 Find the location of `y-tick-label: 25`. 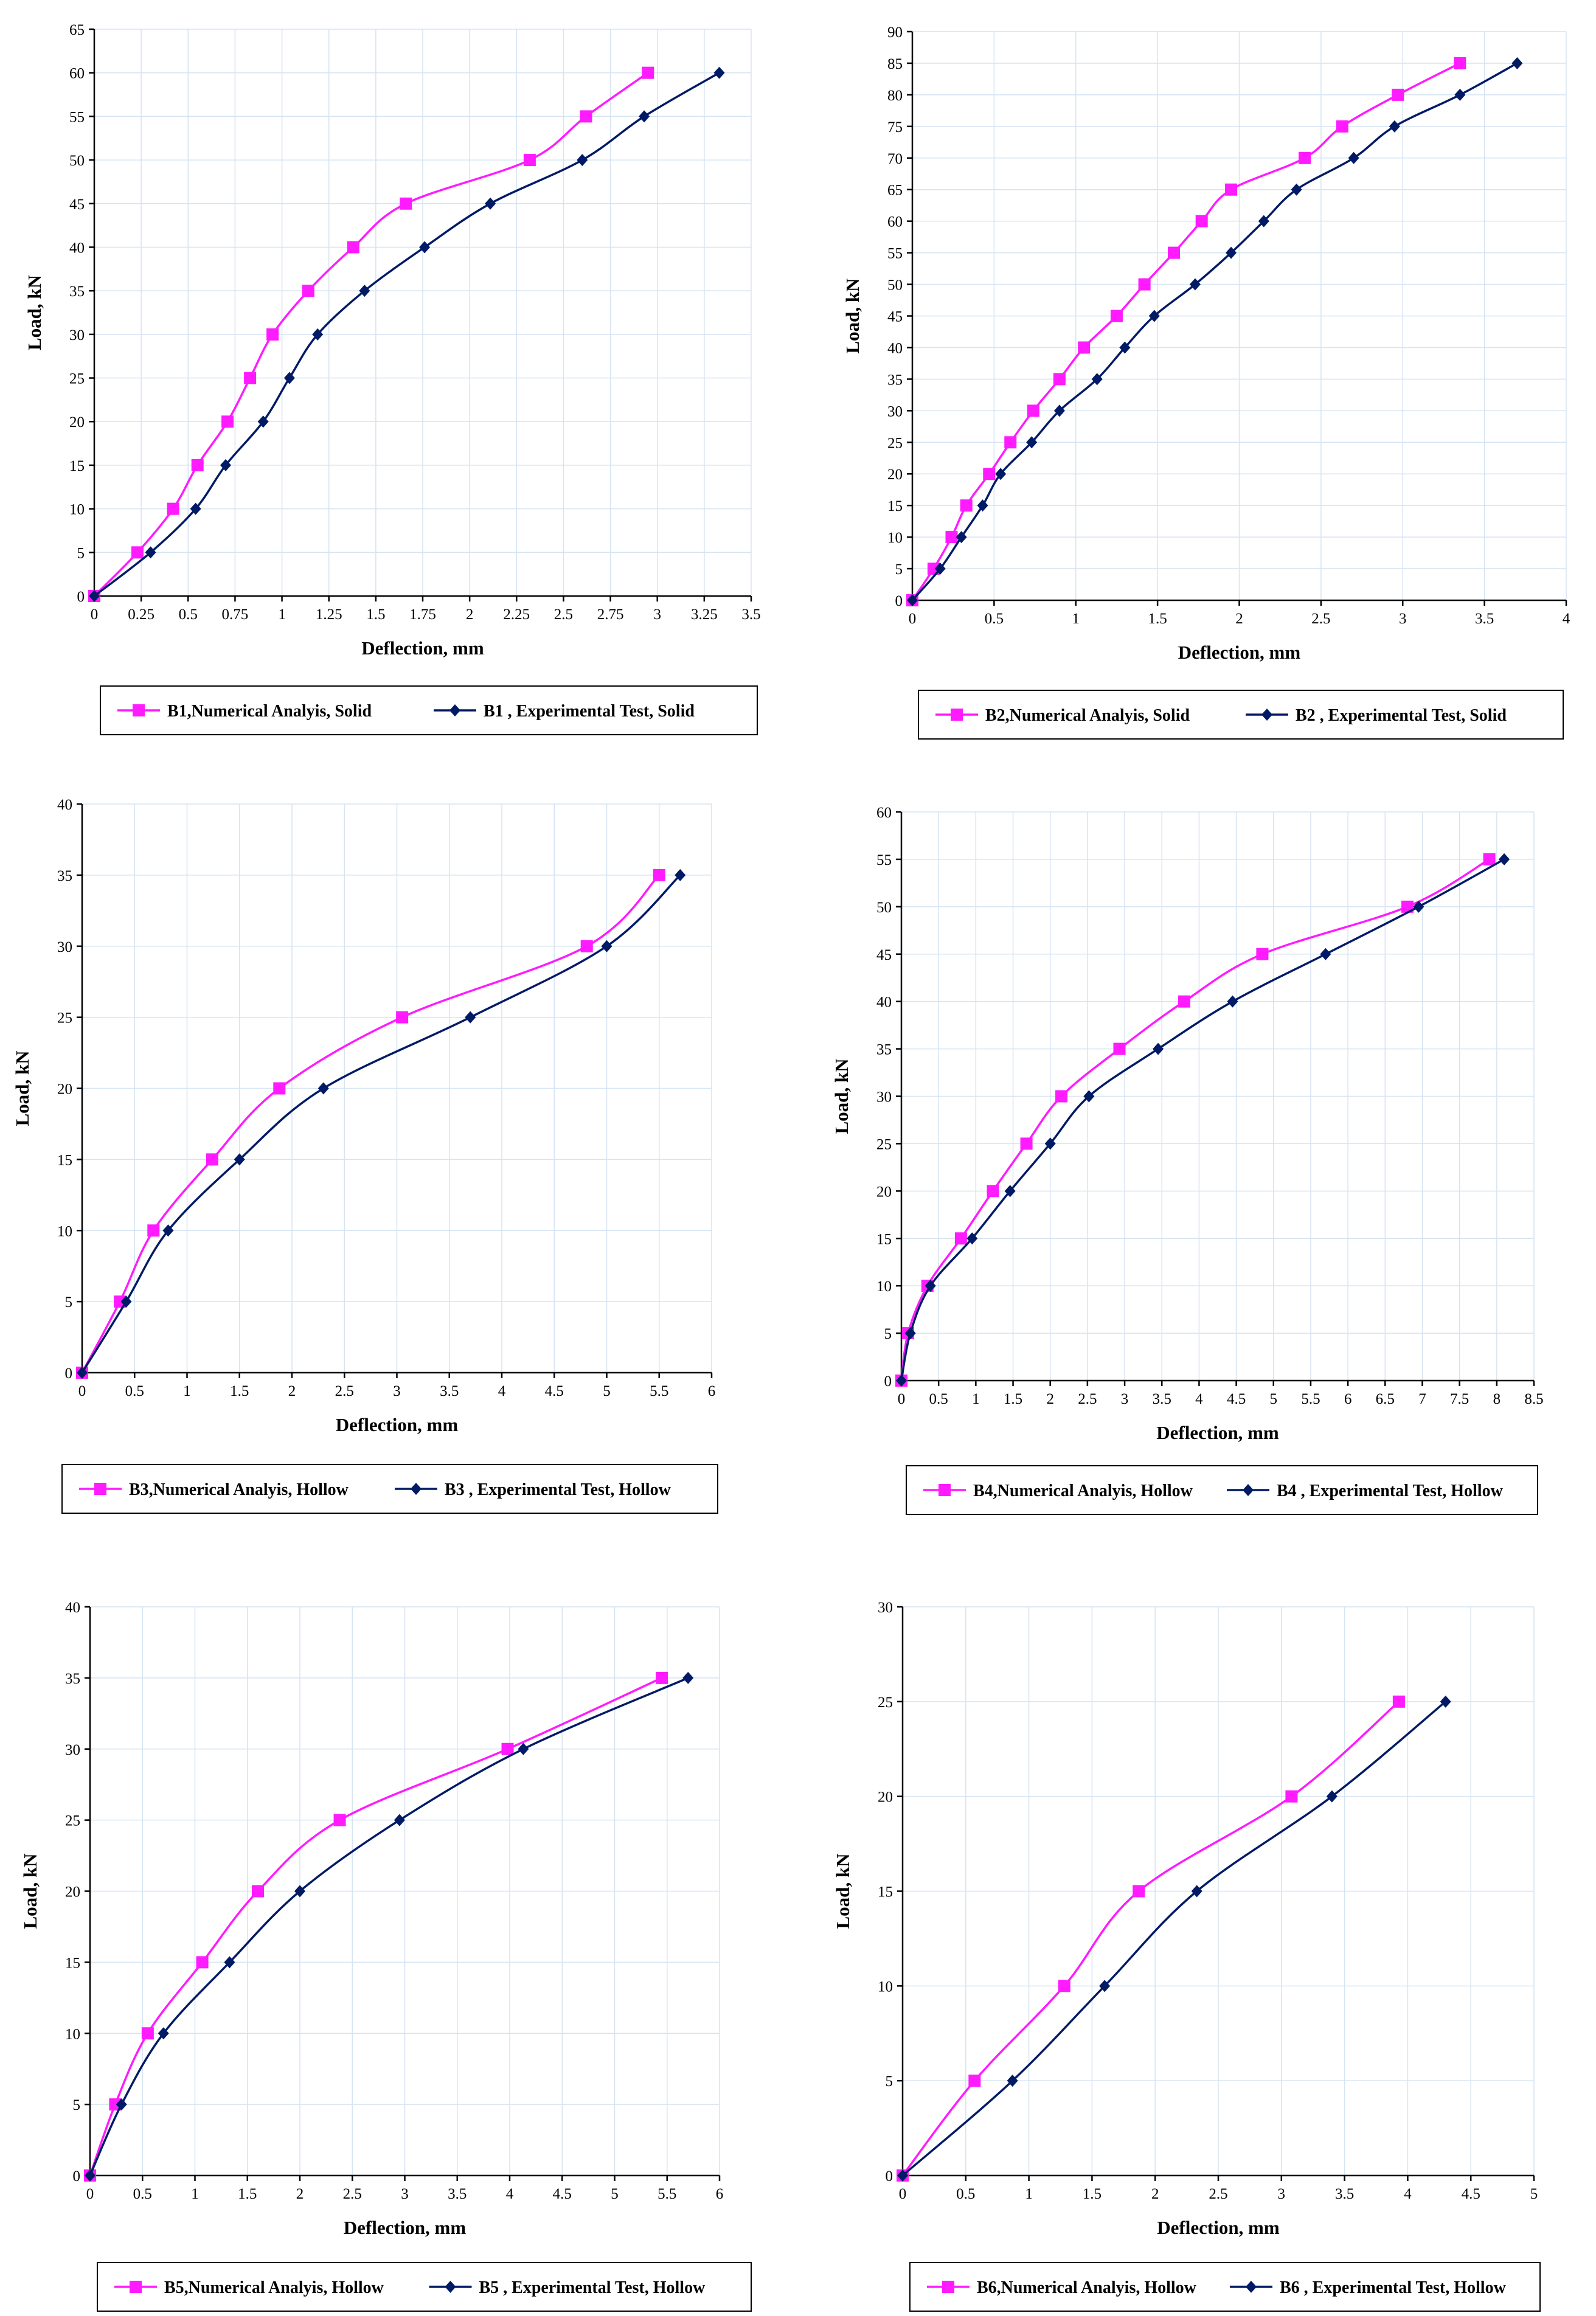

y-tick-label: 25 is located at coordinates (885, 1702).